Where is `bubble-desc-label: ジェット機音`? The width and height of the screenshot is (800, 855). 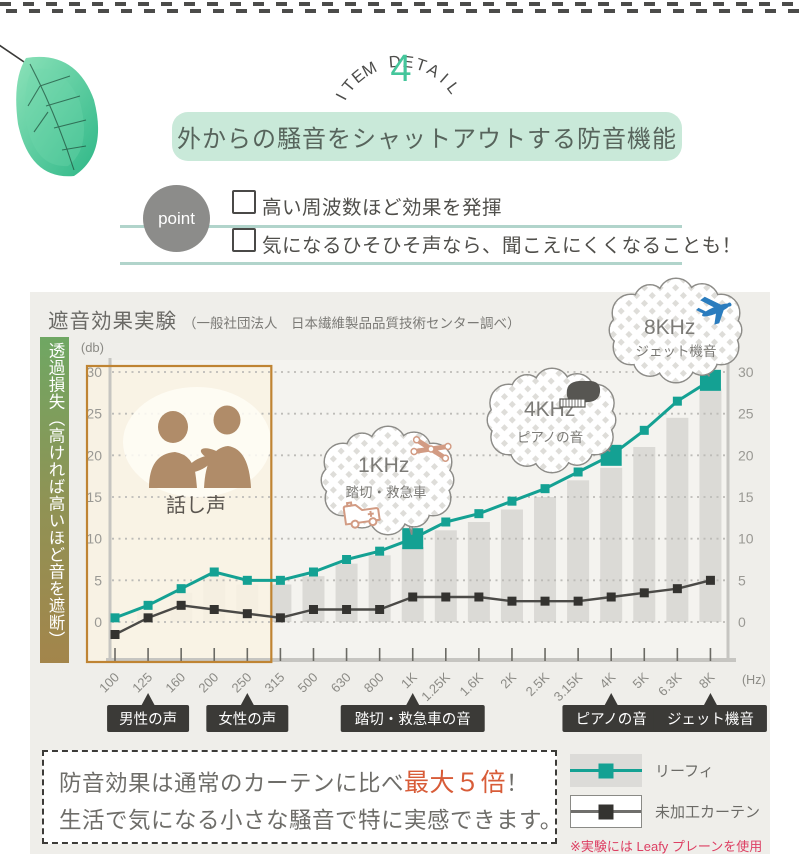
bubble-desc-label: ジェット機音 is located at coordinates (676, 351).